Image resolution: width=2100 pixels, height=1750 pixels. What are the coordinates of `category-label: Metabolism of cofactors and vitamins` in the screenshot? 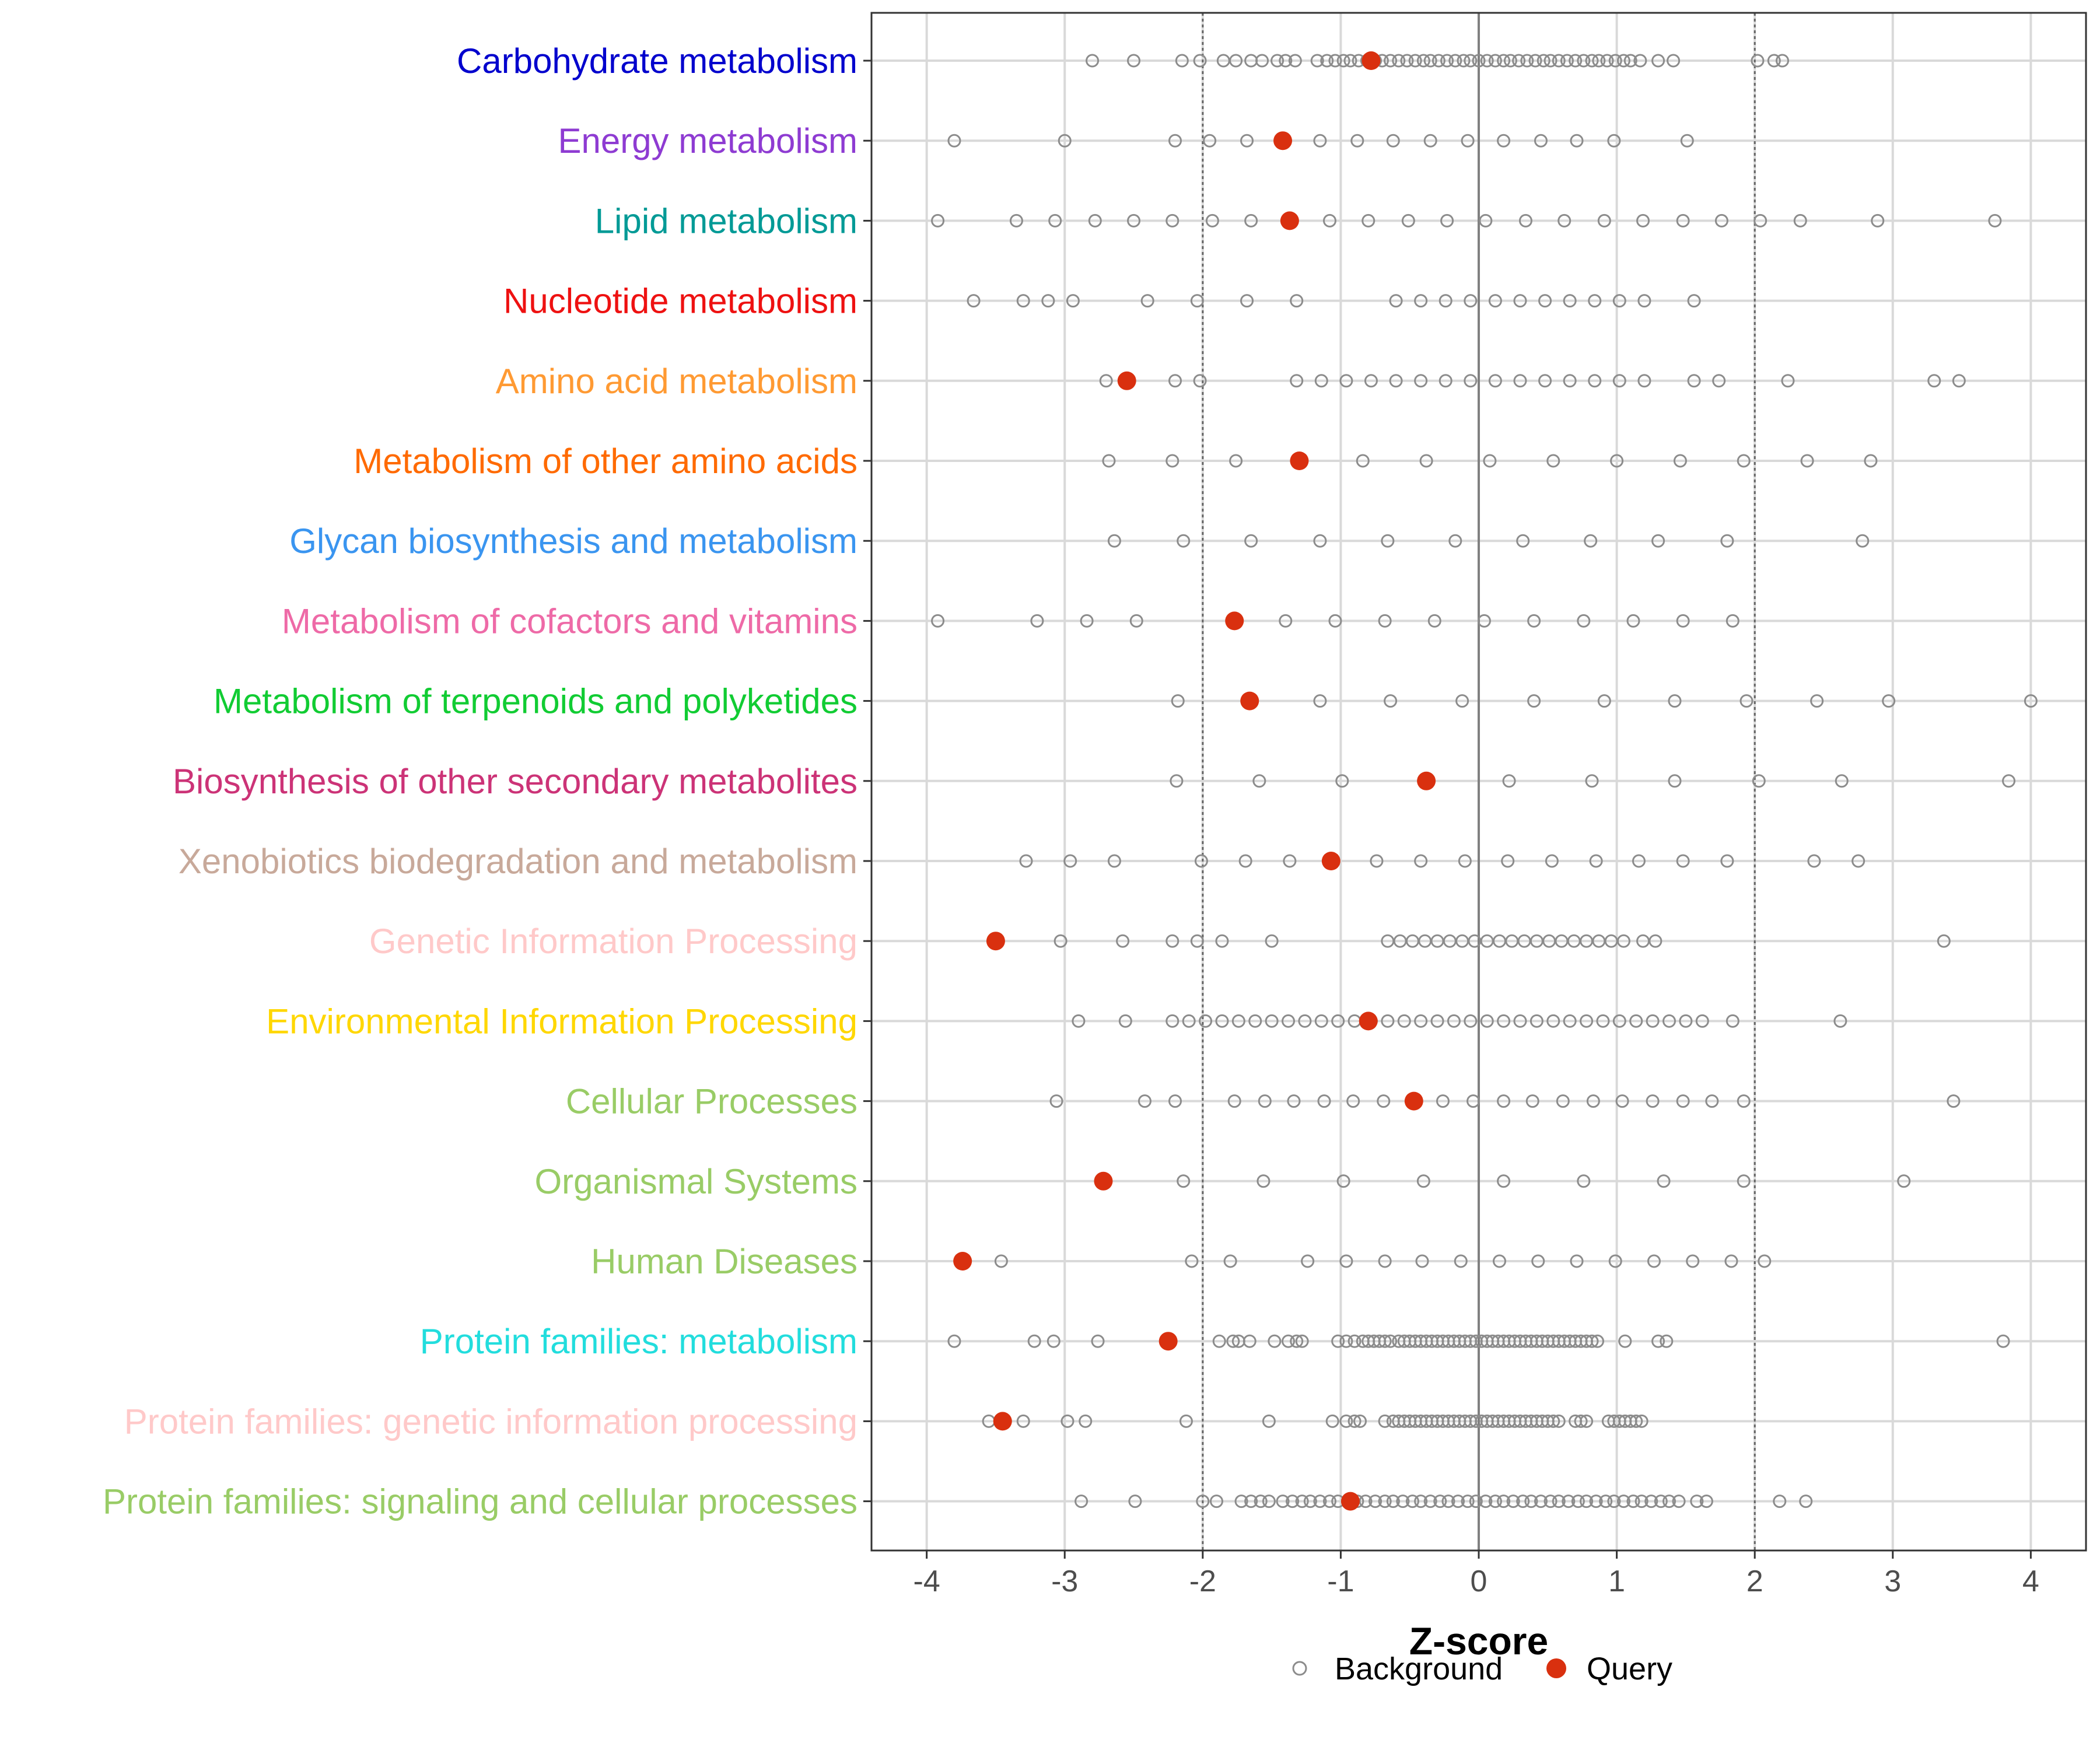 It's located at (570, 620).